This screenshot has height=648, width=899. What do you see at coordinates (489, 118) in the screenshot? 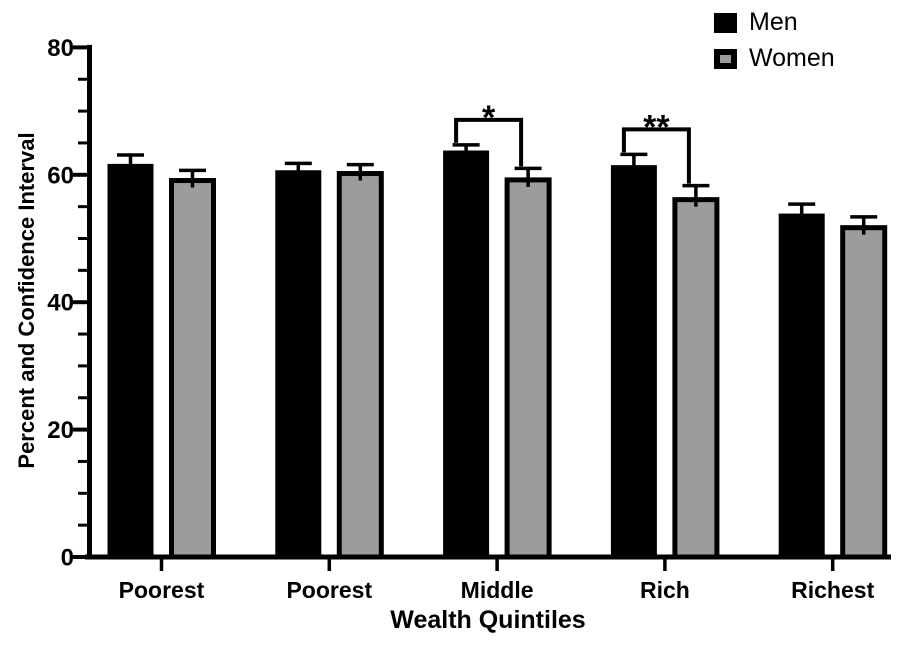
I see `significance-star: *` at bounding box center [489, 118].